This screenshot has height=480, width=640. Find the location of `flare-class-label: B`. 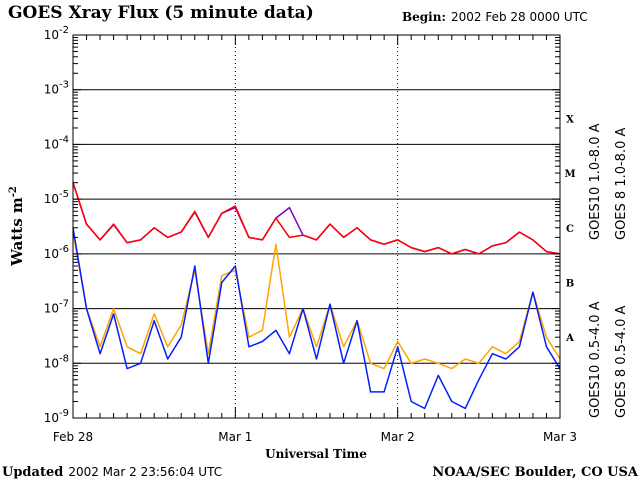

flare-class-label: B is located at coordinates (570, 283).